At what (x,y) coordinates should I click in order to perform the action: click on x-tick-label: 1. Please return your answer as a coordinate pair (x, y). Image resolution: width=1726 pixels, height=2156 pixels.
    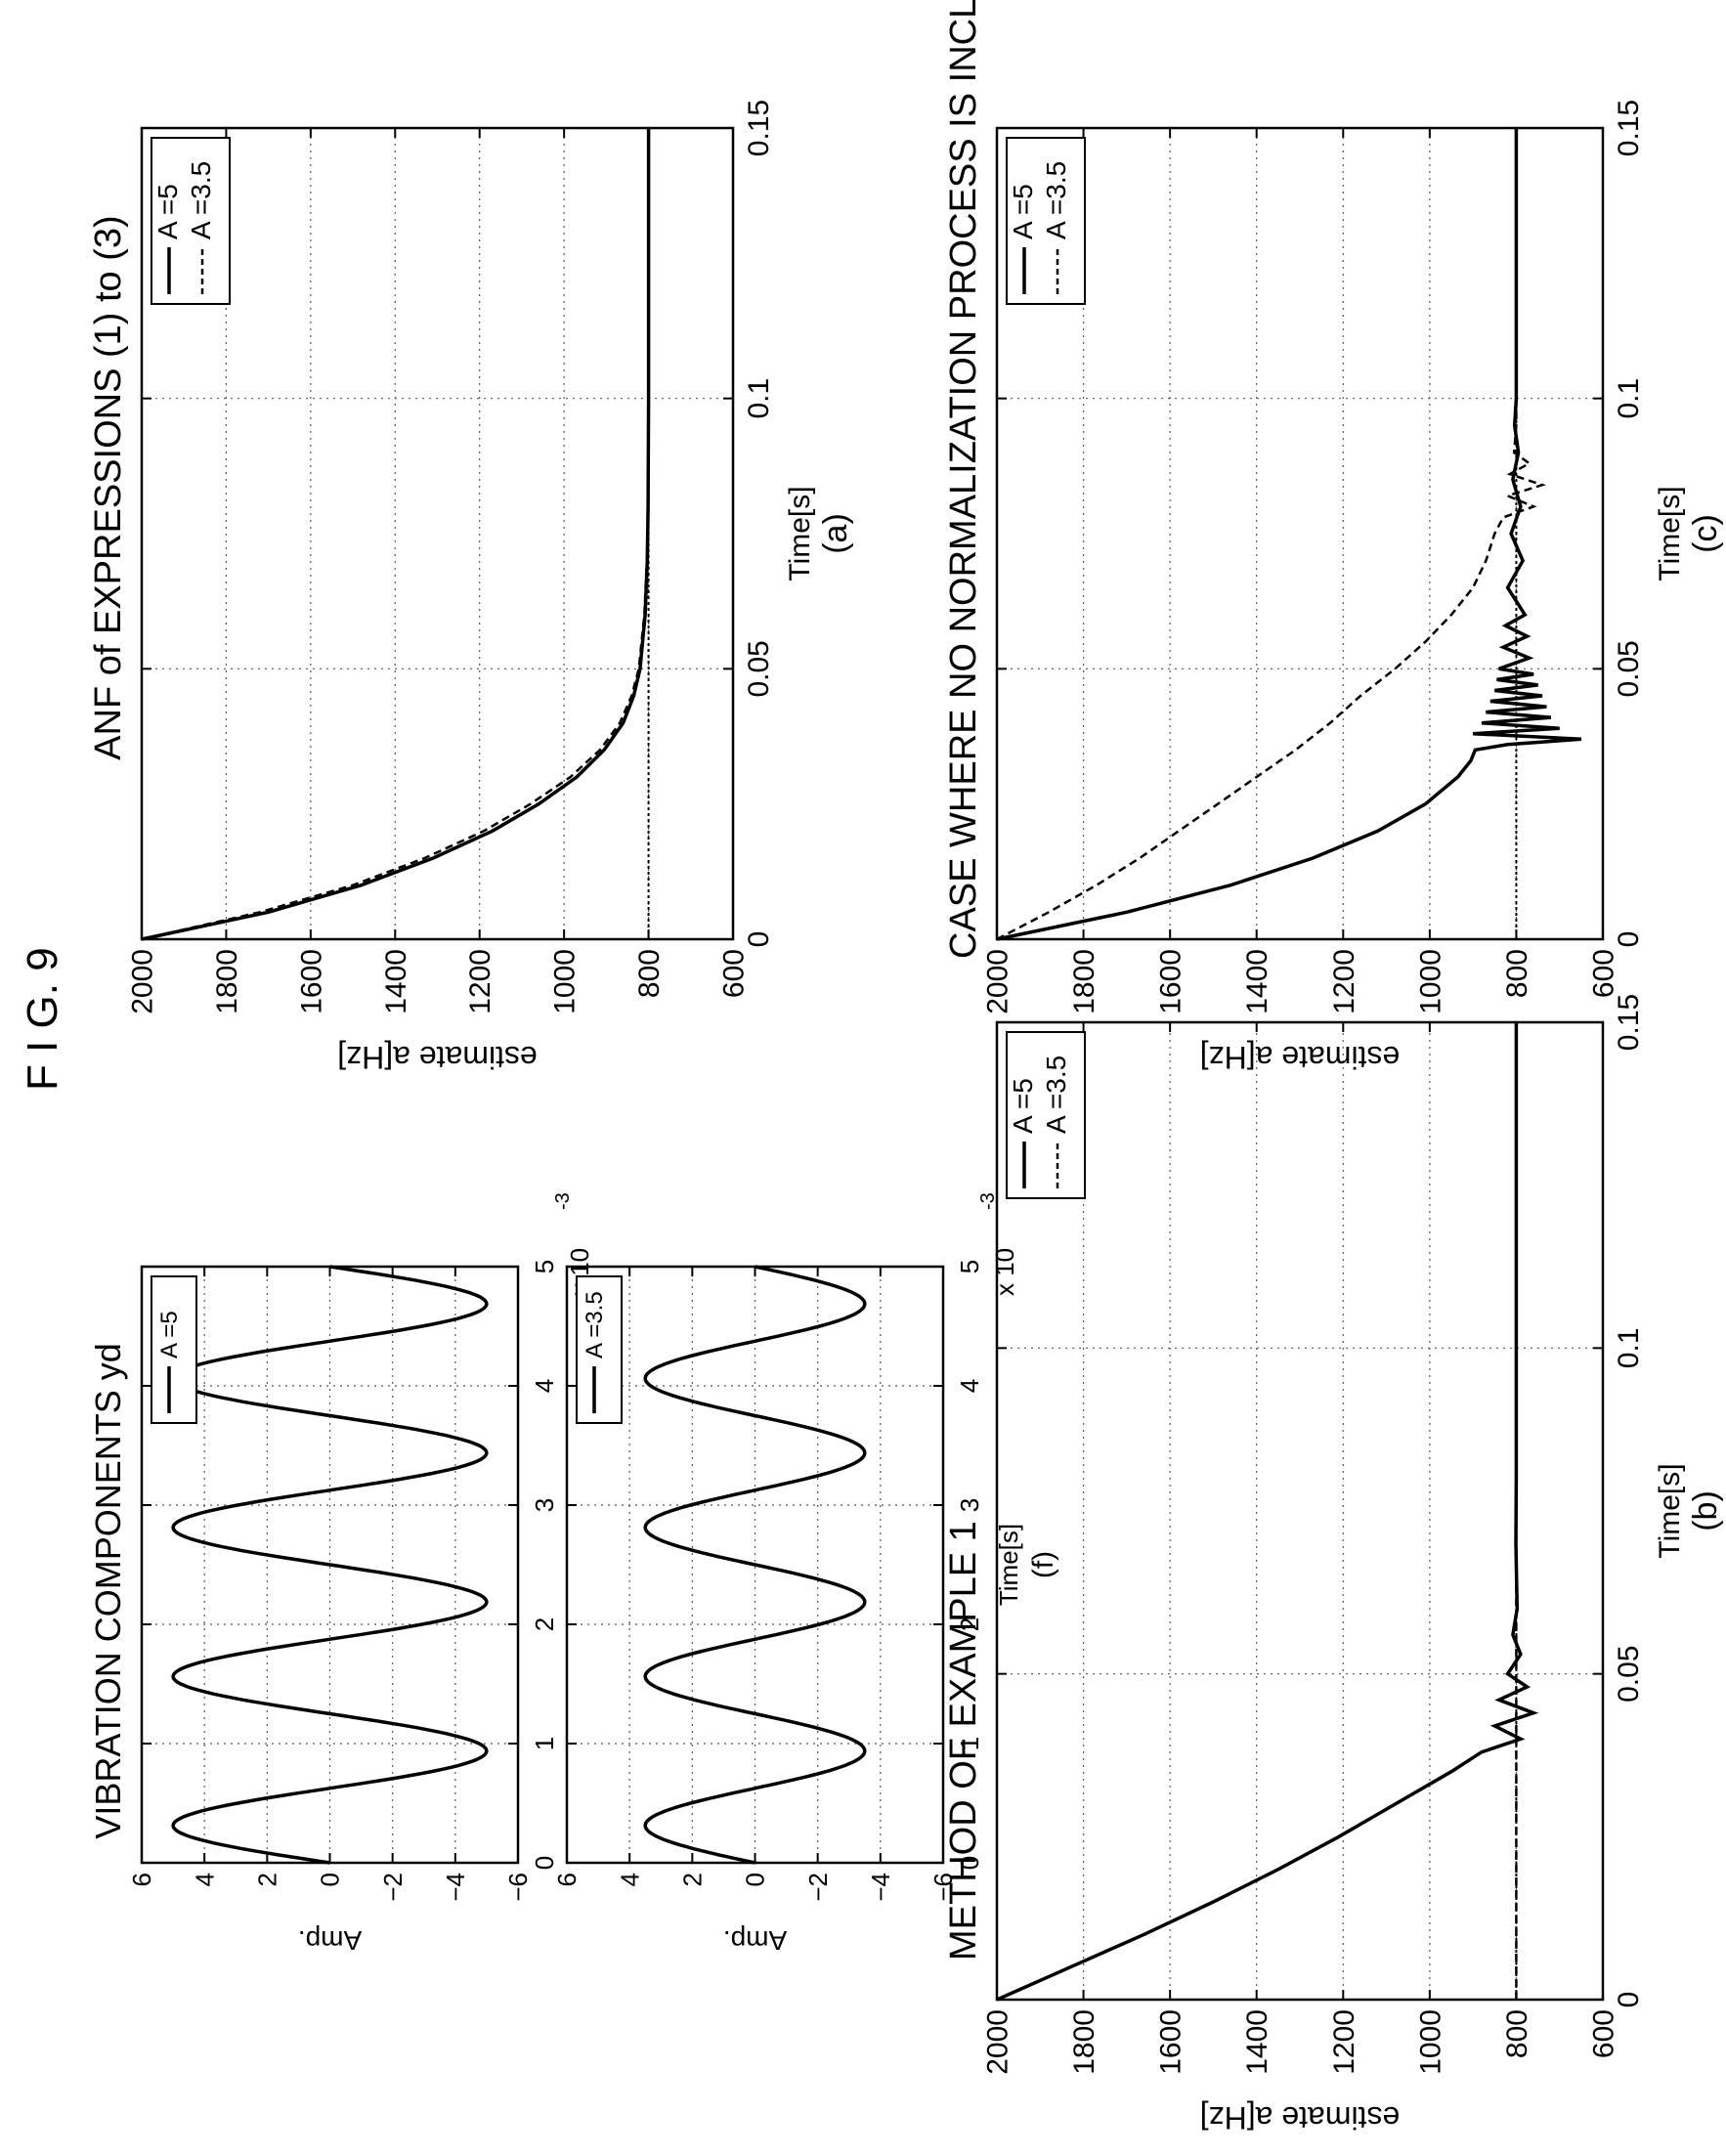
    Looking at the image, I should click on (970, 1743).